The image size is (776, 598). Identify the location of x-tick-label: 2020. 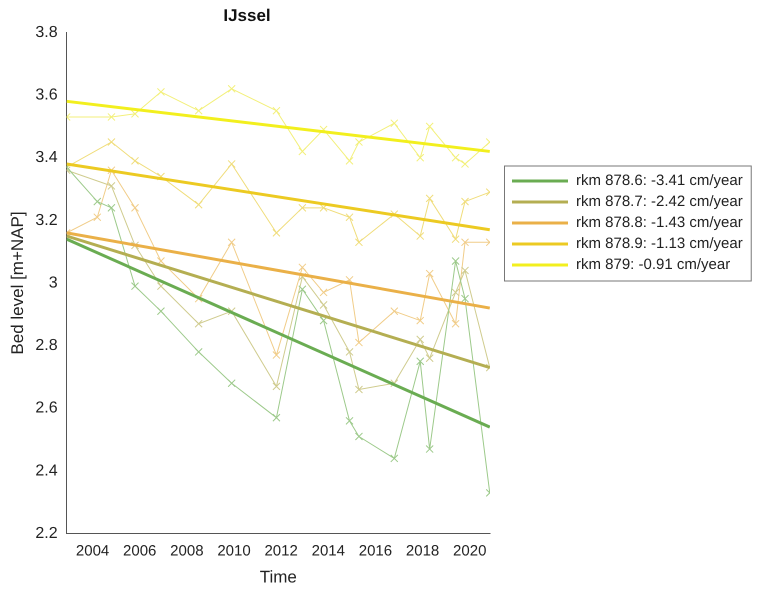
(469, 551).